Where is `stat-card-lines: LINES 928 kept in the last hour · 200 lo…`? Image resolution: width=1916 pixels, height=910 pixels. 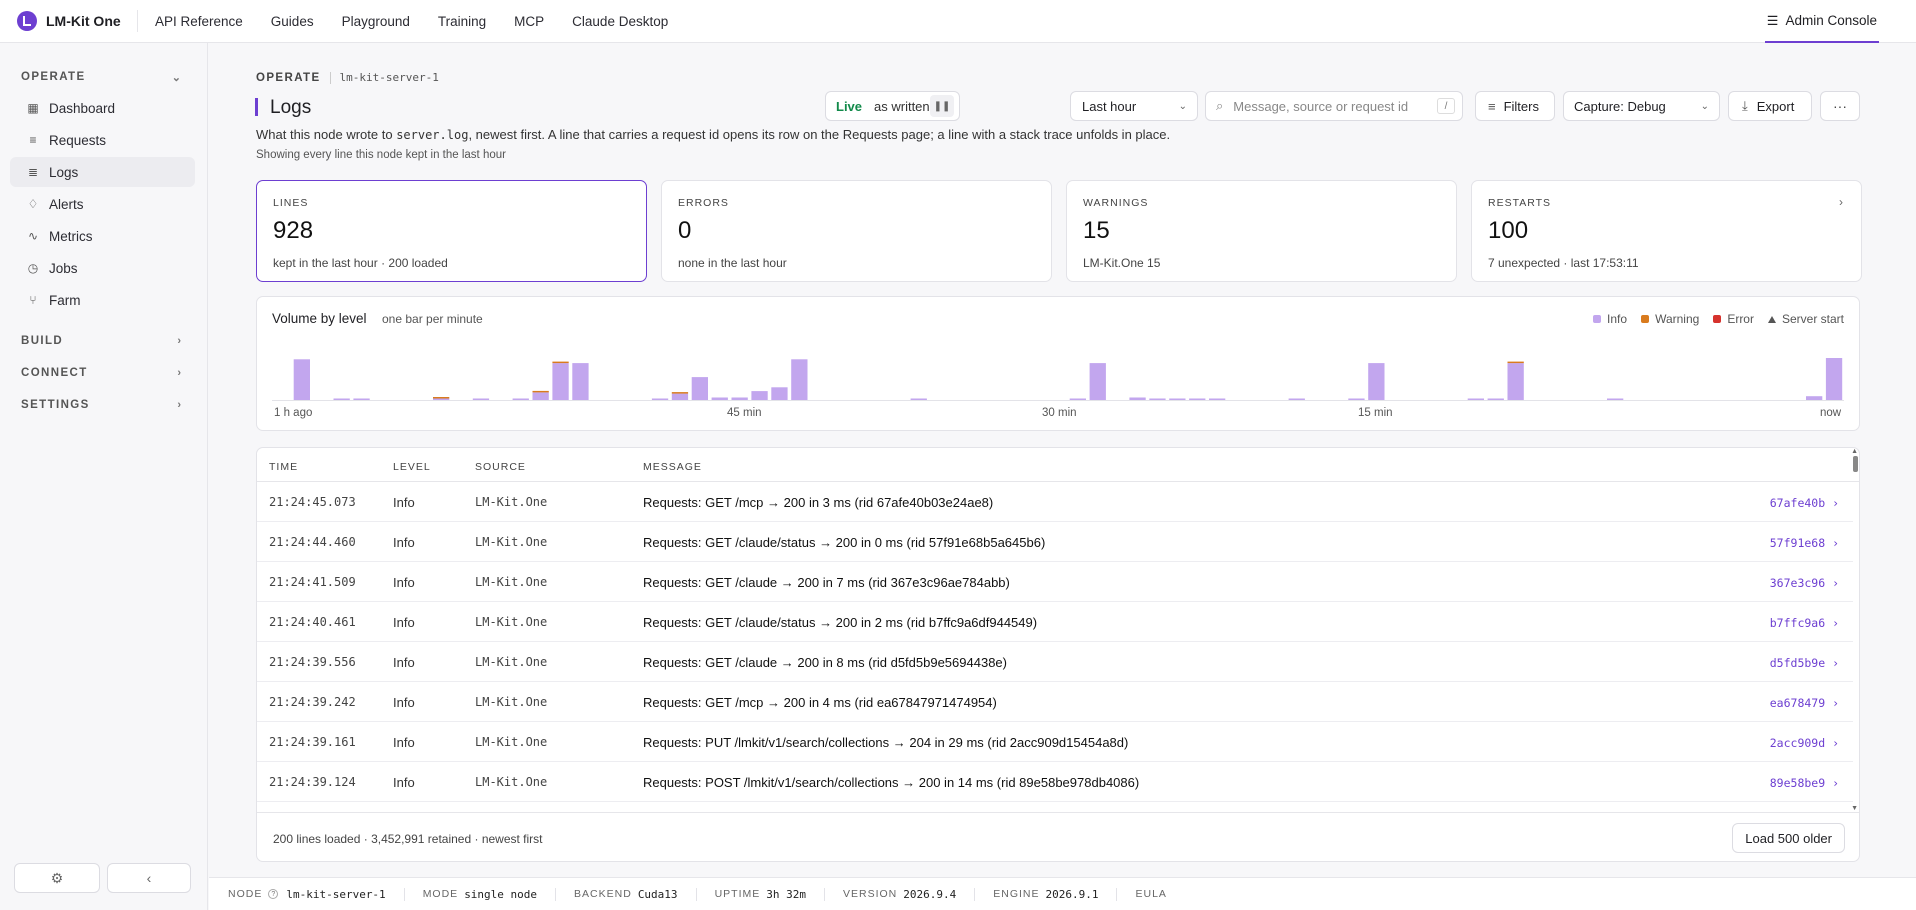
stat-card-lines: LINES 928 kept in the last hour · 200 lo… is located at coordinates (451, 231).